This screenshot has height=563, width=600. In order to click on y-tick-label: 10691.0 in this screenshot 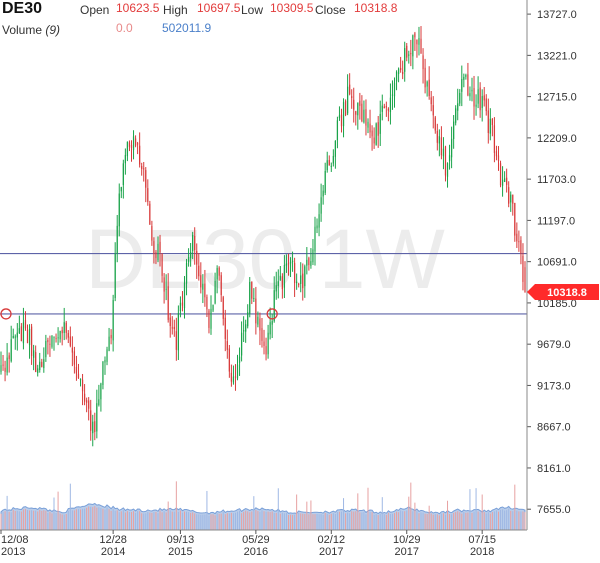, I will do `click(557, 263)`.